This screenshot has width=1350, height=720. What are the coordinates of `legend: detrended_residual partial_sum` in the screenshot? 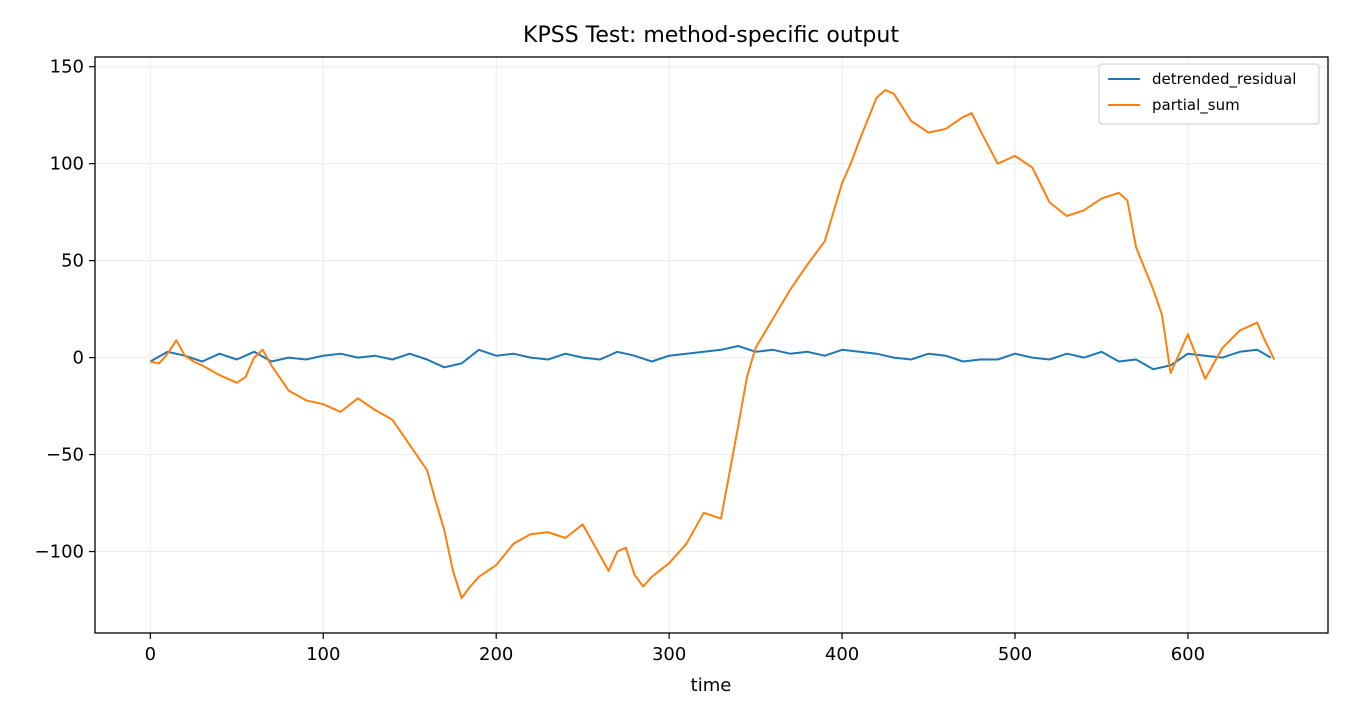 It's located at (1209, 94).